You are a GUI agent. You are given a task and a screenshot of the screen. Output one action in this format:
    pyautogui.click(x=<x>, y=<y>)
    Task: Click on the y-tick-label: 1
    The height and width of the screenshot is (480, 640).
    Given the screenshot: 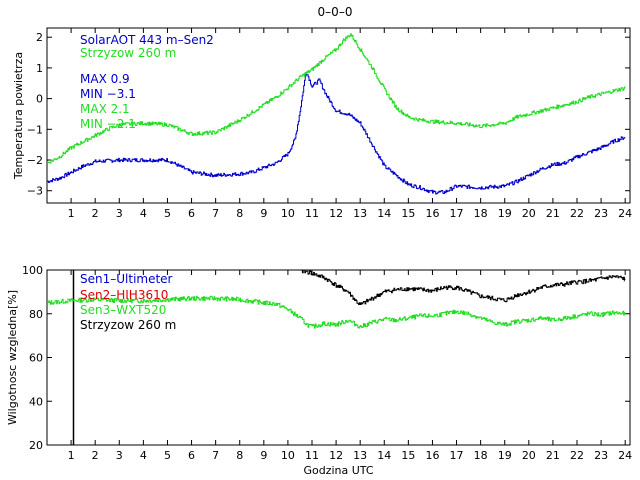 What is the action you would take?
    pyautogui.click(x=39, y=68)
    